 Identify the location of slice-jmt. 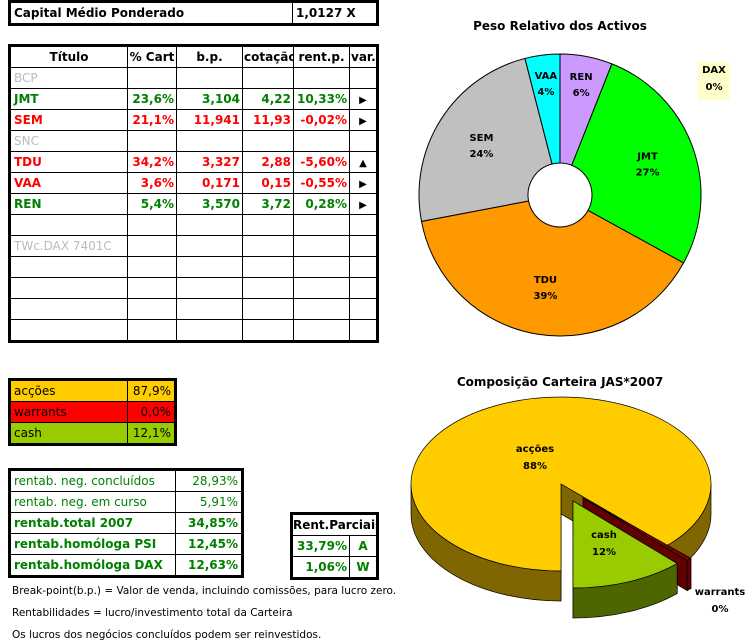
(636, 163).